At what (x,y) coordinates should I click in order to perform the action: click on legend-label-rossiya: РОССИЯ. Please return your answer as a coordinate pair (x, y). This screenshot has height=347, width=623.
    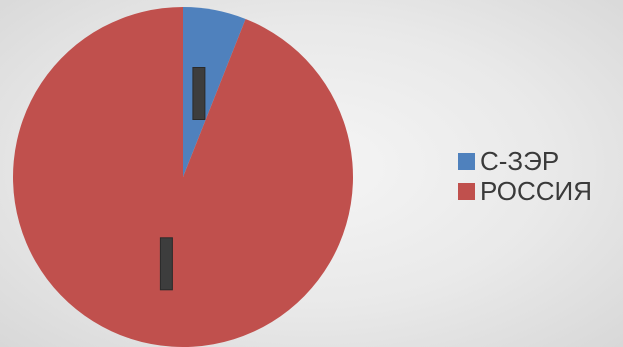
    Looking at the image, I should click on (536, 191).